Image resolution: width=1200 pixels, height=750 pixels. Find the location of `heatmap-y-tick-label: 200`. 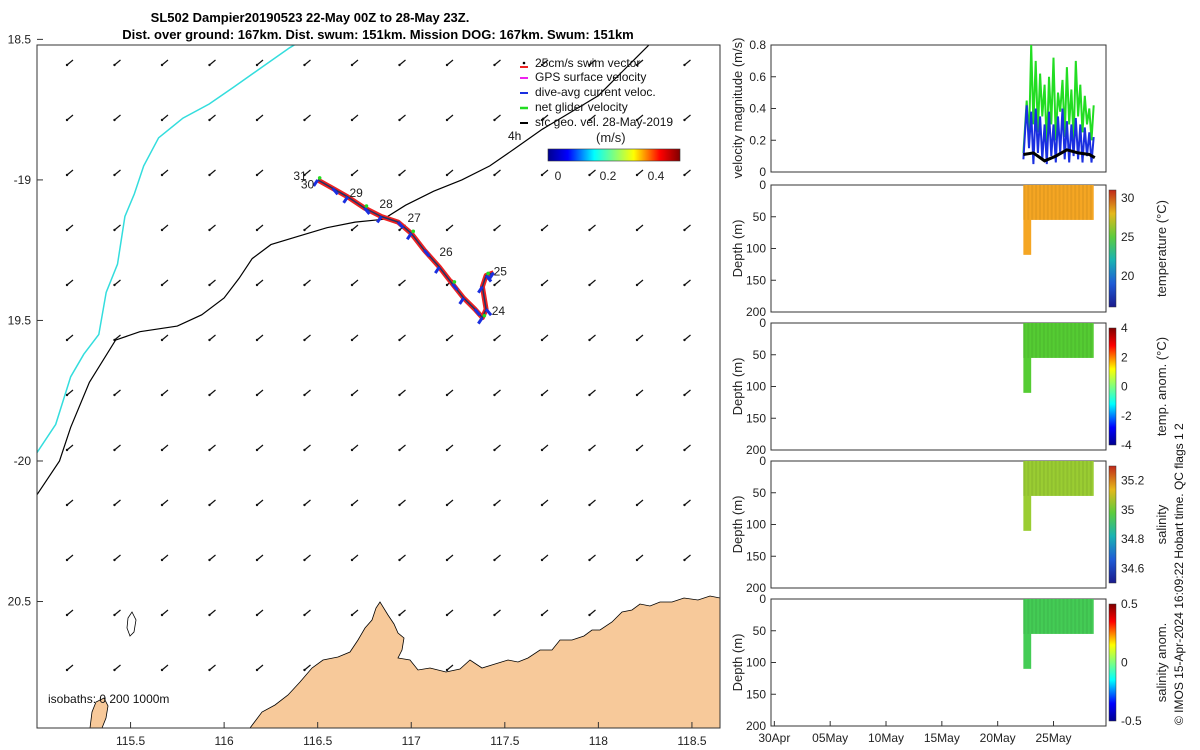

heatmap-y-tick-label: 200 is located at coordinates (756, 450).